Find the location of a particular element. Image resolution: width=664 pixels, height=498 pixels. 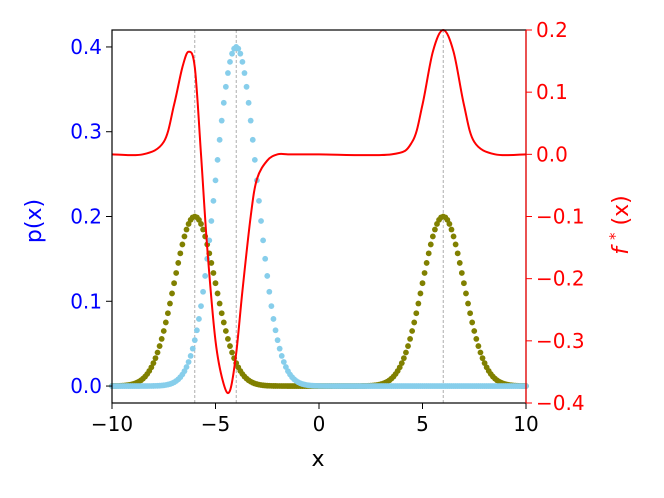

y-right-tick-label-6: 0.2 is located at coordinates (552, 30).